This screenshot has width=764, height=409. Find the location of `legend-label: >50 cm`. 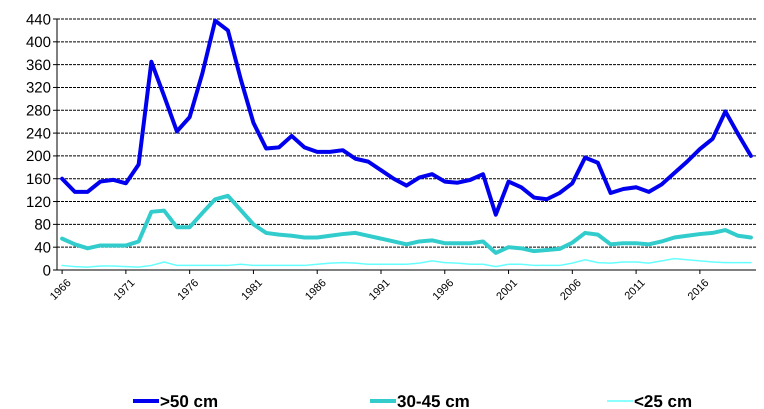

legend-label: >50 cm is located at coordinates (189, 400).